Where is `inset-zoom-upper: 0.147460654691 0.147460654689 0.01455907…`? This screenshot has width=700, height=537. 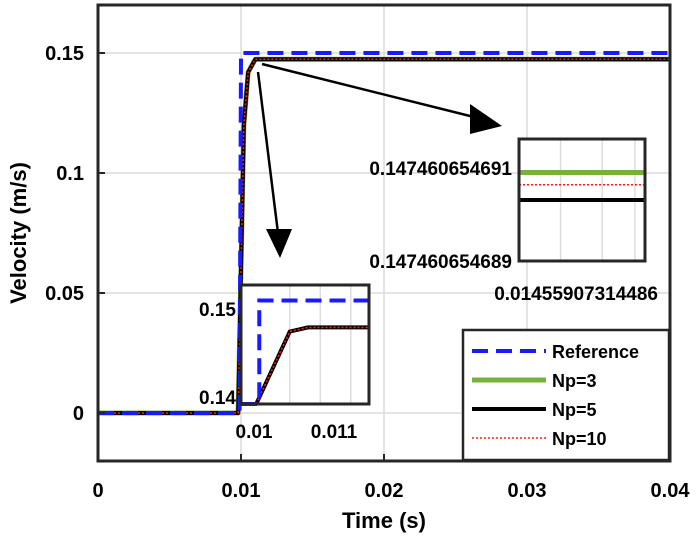 inset-zoom-upper: 0.147460654691 0.147460654689 0.01455907… is located at coordinates (513, 221).